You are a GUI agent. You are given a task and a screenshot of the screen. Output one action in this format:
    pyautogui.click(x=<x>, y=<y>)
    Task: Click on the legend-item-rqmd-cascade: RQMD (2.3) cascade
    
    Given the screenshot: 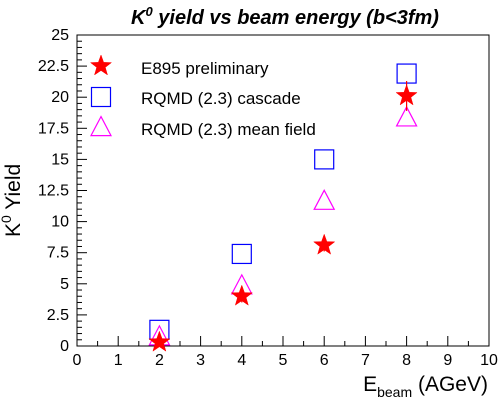 What is the action you would take?
    pyautogui.click(x=195, y=97)
    